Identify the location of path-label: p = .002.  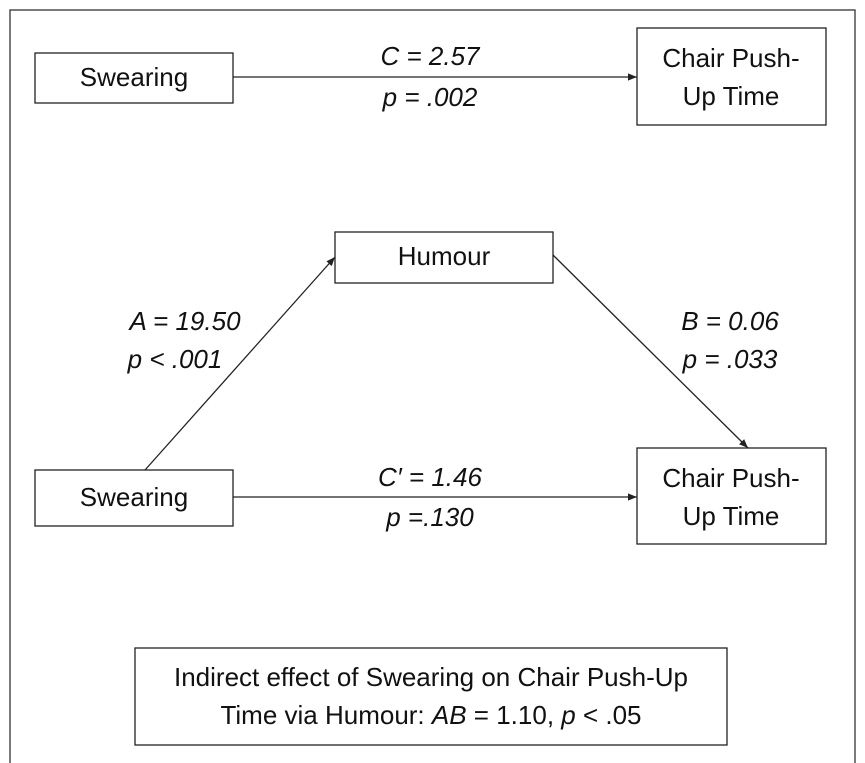
(430, 97).